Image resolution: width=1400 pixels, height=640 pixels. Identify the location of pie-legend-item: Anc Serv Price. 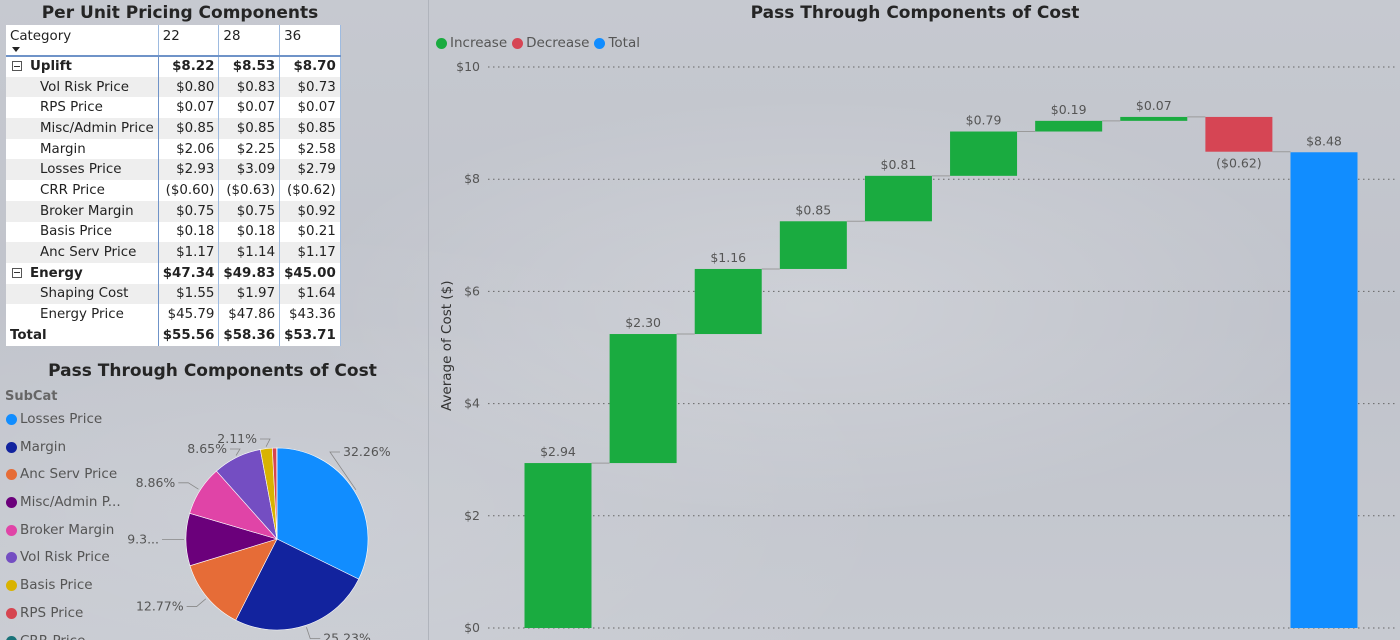
(63, 480).